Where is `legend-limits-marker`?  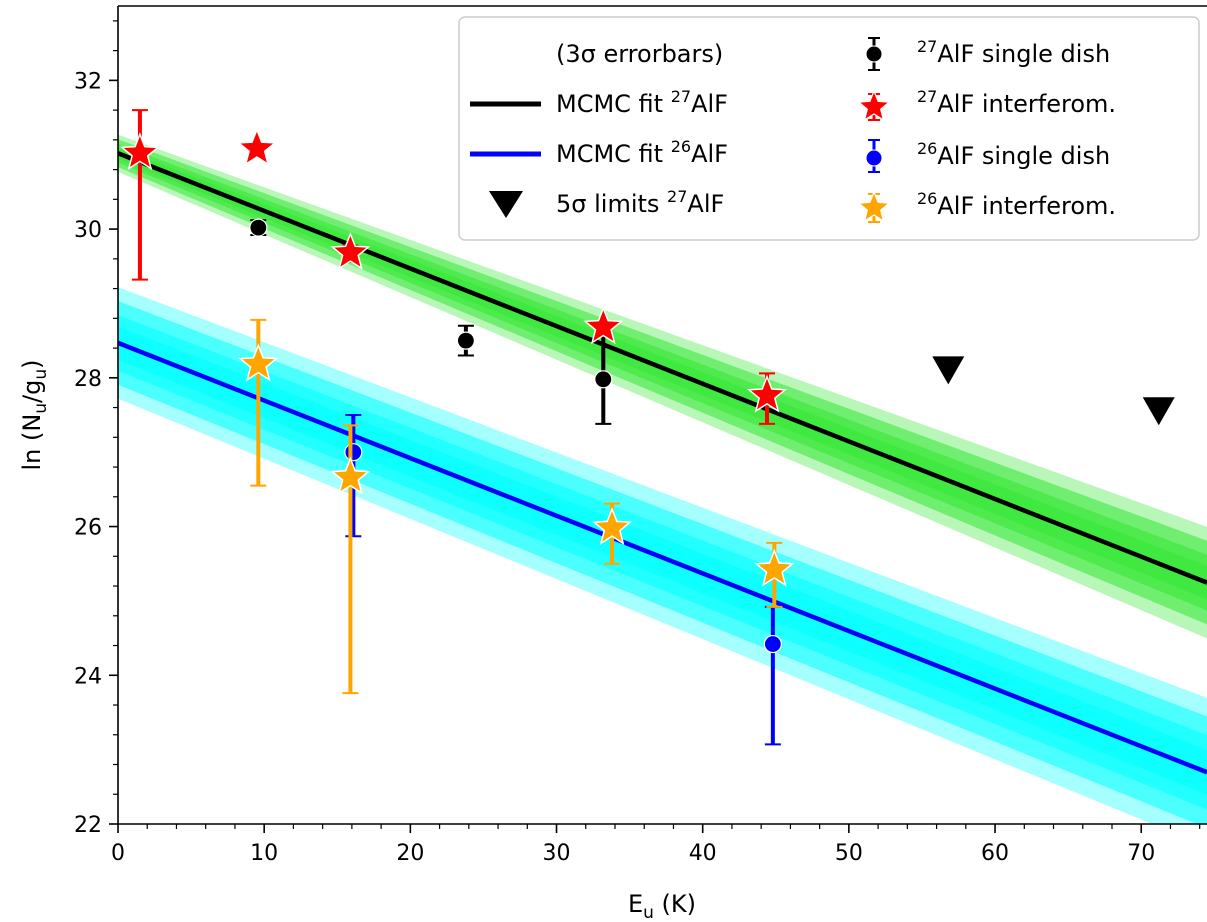
legend-limits-marker is located at coordinates (506, 204).